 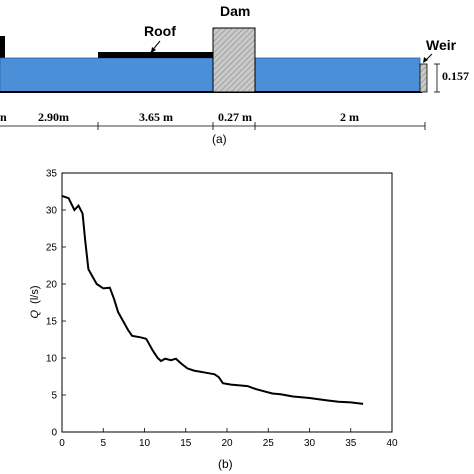 What do you see at coordinates (103, 443) in the screenshot?
I see `x-tick-label: 5` at bounding box center [103, 443].